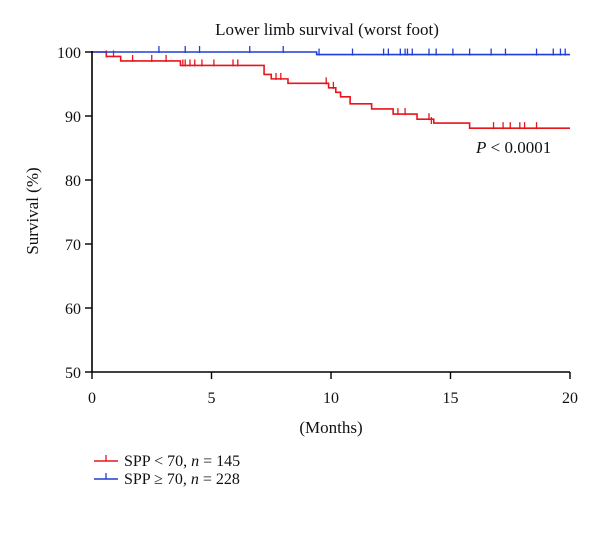 The height and width of the screenshot is (547, 600). What do you see at coordinates (157, 461) in the screenshot?
I see `legend-label-part: SPP < 70,` at bounding box center [157, 461].